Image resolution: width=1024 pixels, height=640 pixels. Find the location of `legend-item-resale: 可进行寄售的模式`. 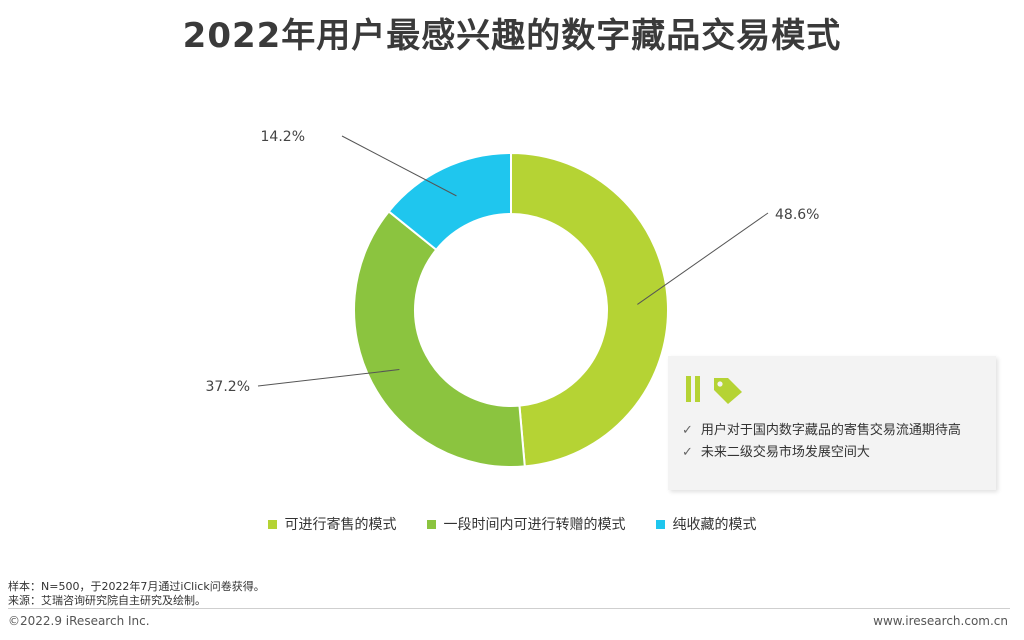

legend-item-resale: 可进行寄售的模式 is located at coordinates (332, 524).